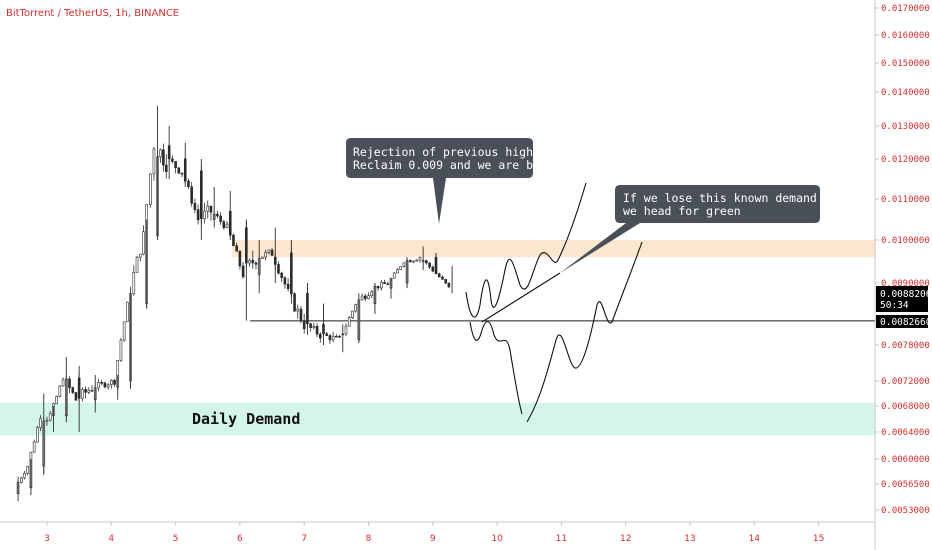  I want to click on y-tick-label: 0.0140000, so click(905, 93).